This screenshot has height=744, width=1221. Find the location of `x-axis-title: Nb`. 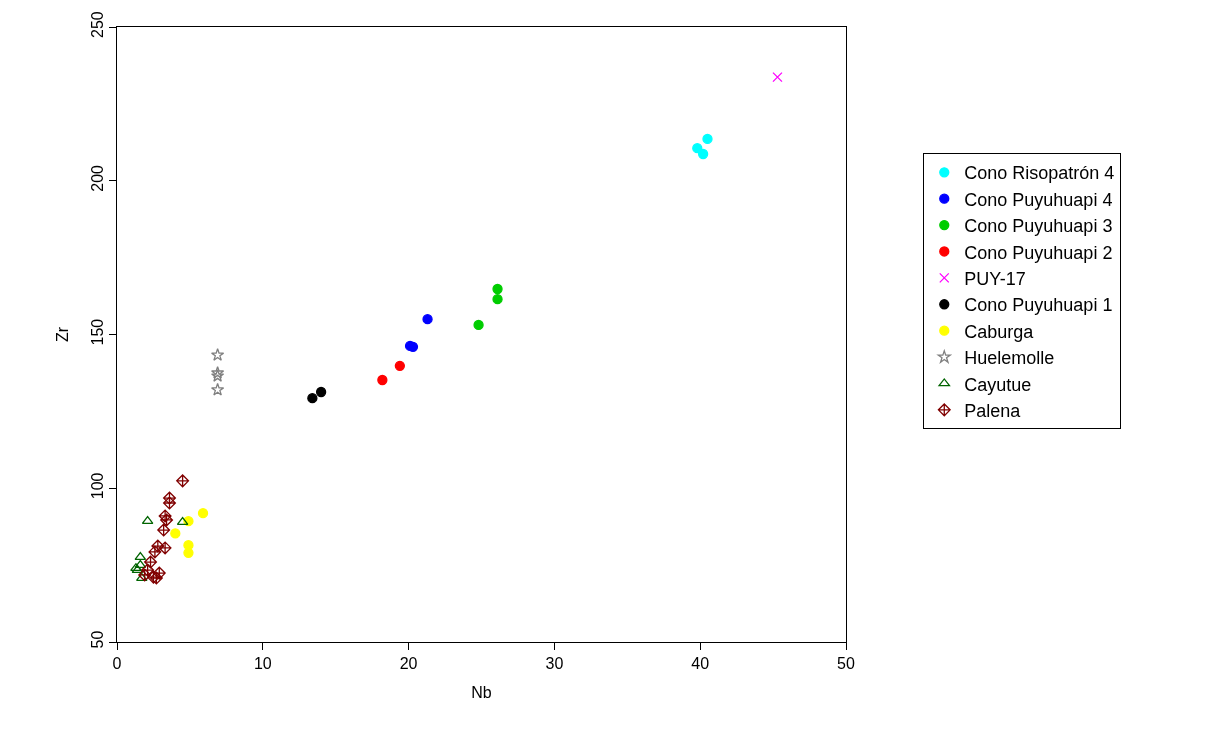

x-axis-title: Nb is located at coordinates (481, 692).